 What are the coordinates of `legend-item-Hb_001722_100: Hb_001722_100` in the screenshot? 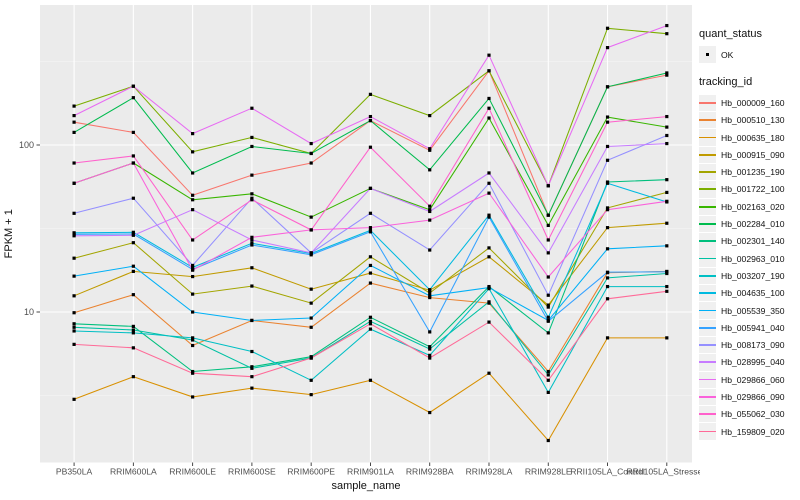 It's located at (749, 189).